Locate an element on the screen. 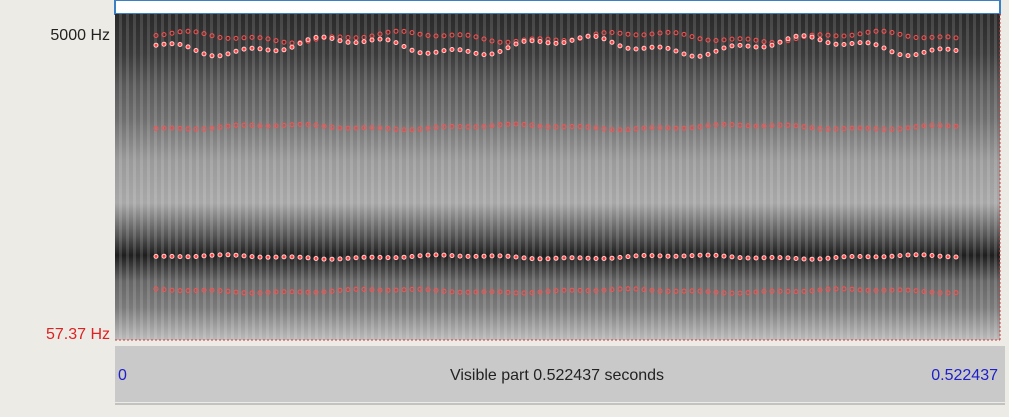 The image size is (1009, 417). time-end: 0.522437 is located at coordinates (964, 375).